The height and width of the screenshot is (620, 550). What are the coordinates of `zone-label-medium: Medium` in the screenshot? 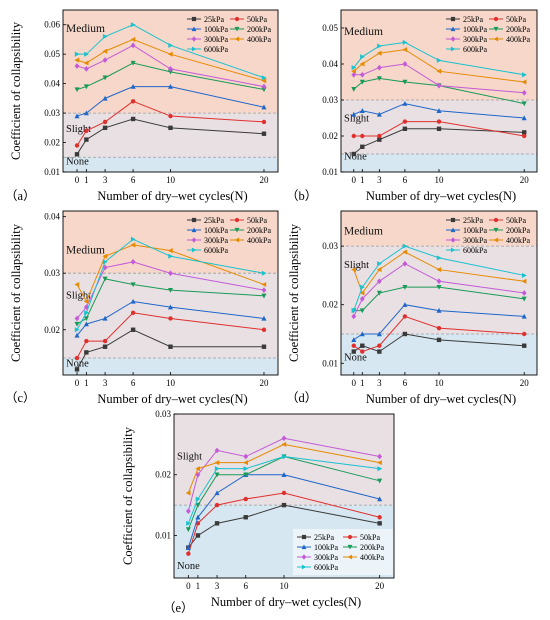 It's located at (85, 29).